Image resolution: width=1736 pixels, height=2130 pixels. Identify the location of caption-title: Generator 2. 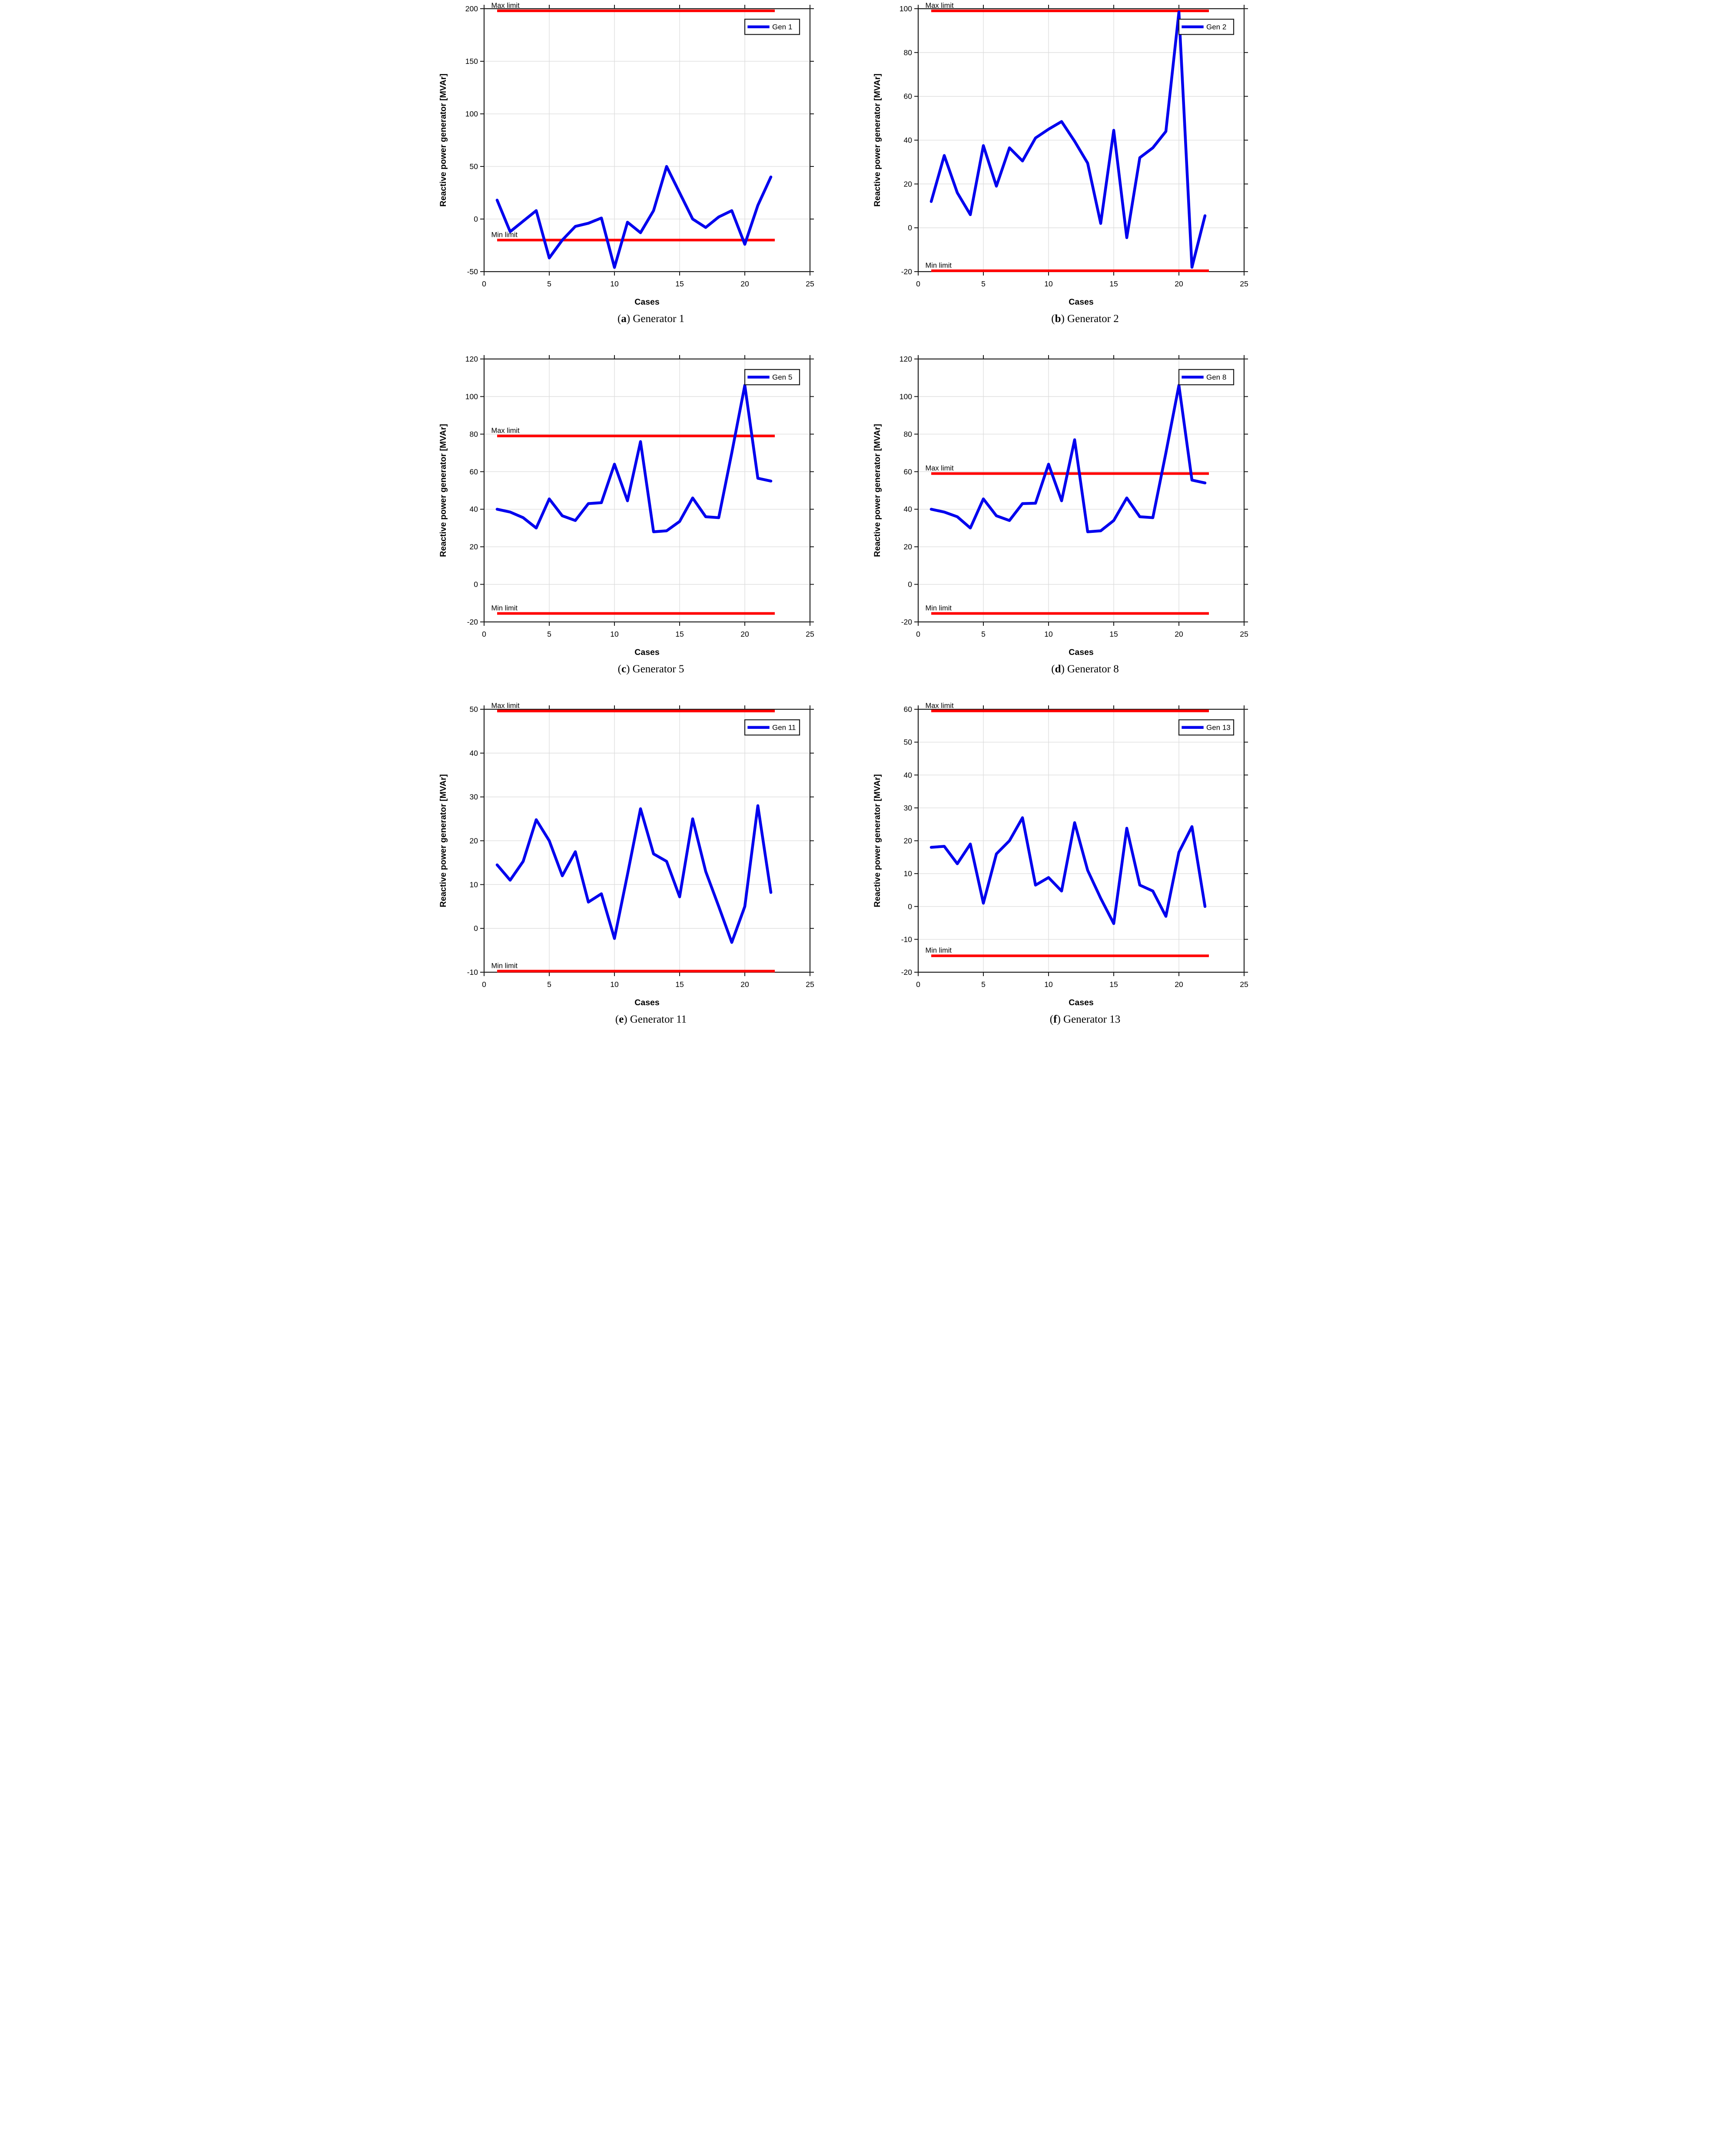
(1093, 319).